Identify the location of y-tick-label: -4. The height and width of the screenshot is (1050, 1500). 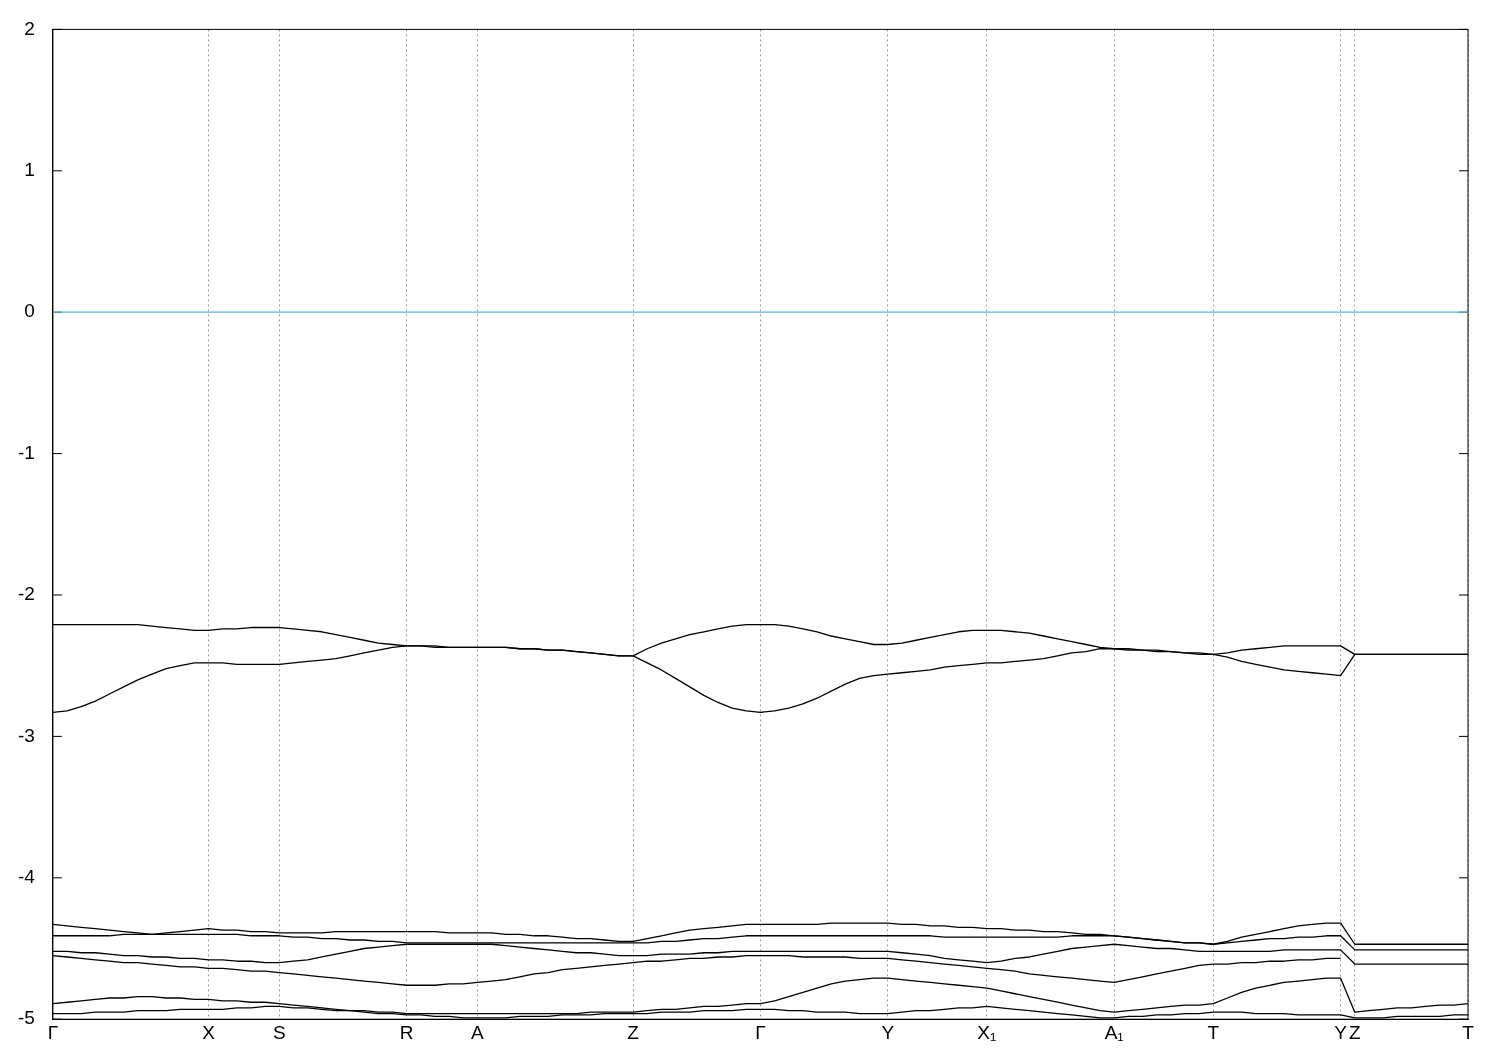
(26, 877).